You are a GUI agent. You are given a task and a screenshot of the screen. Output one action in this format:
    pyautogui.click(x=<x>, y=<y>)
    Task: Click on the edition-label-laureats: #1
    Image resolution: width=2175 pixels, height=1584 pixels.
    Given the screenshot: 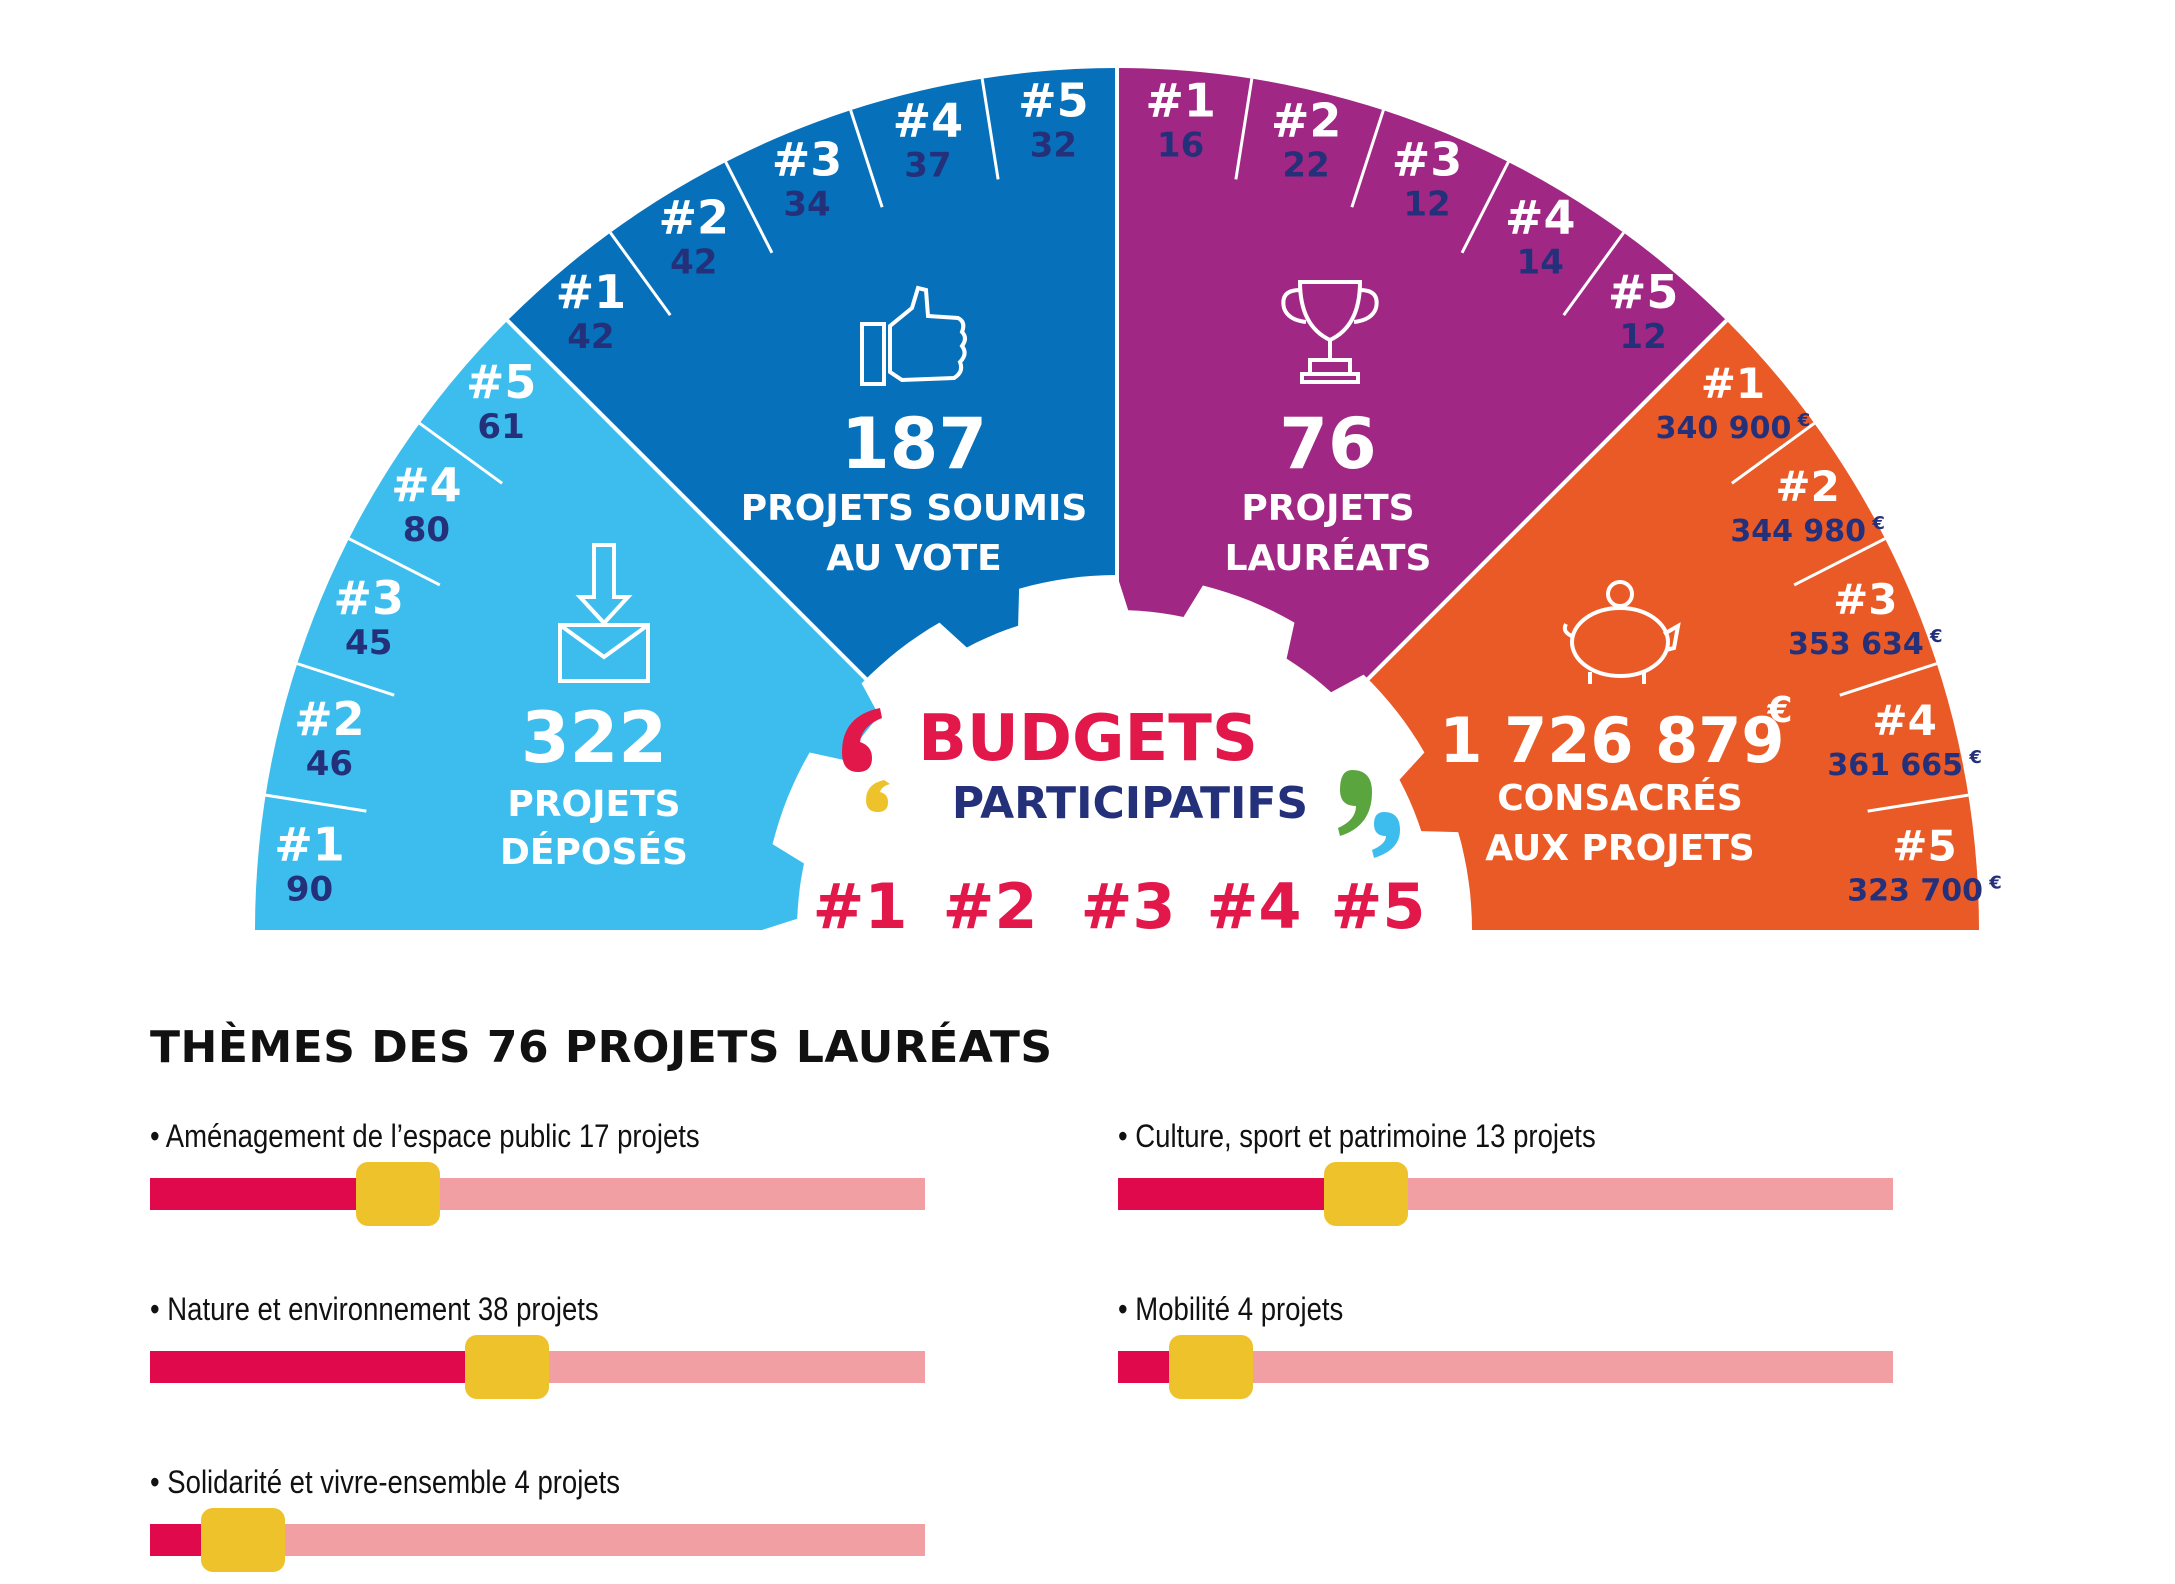 What is the action you would take?
    pyautogui.click(x=1180, y=101)
    